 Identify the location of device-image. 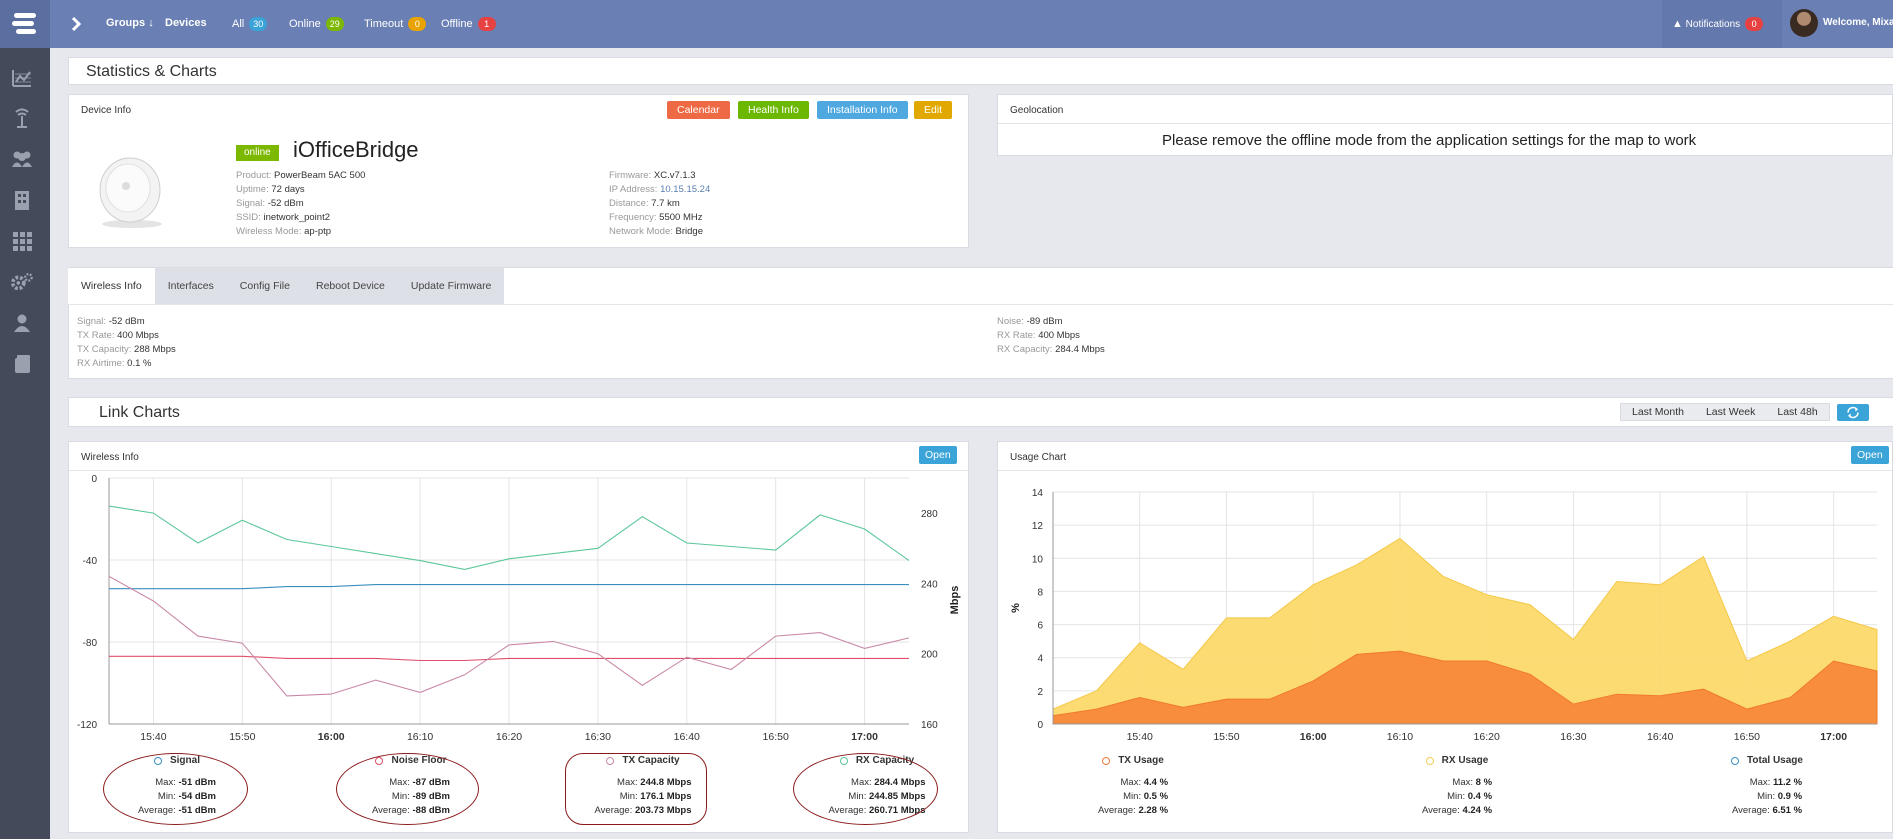
(131, 191).